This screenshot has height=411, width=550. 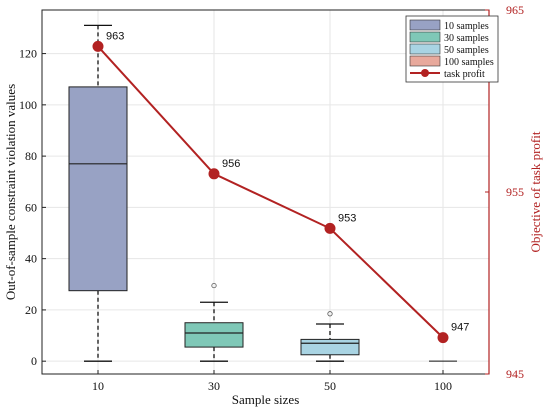 What do you see at coordinates (515, 374) in the screenshot?
I see `right-tick-label: 945` at bounding box center [515, 374].